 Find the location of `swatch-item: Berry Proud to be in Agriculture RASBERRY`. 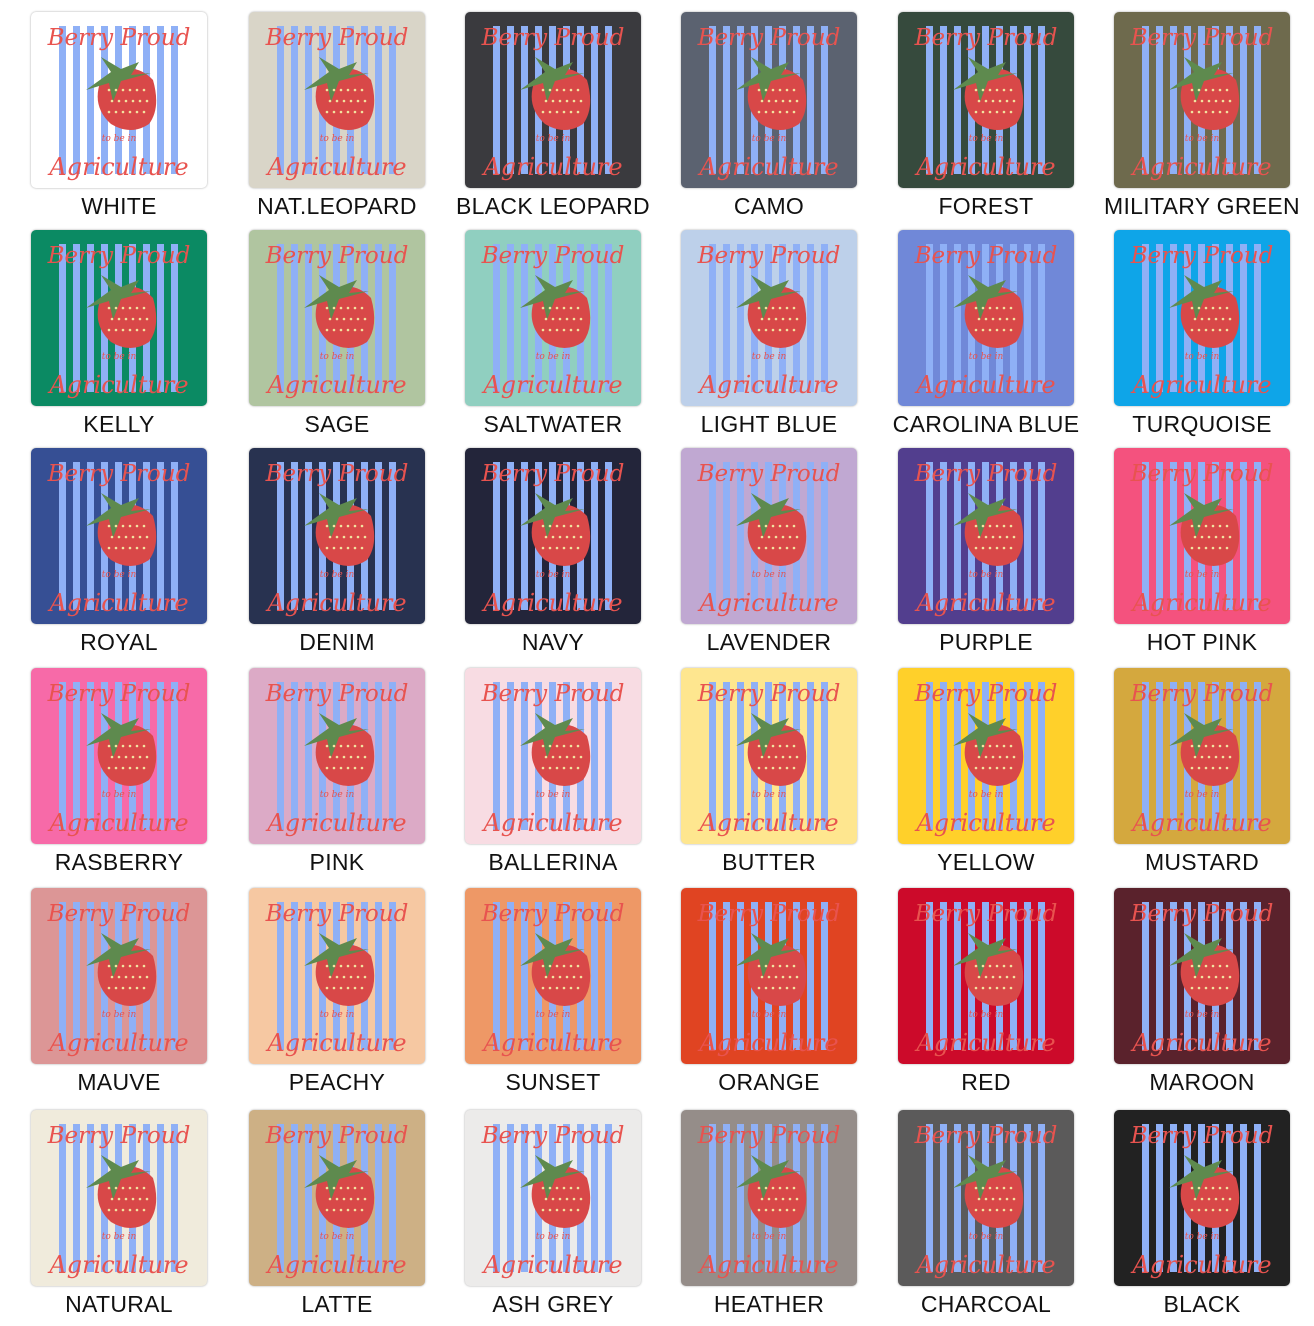

swatch-item: Berry Proud to be in Agriculture RASBERRY is located at coordinates (135, 773).